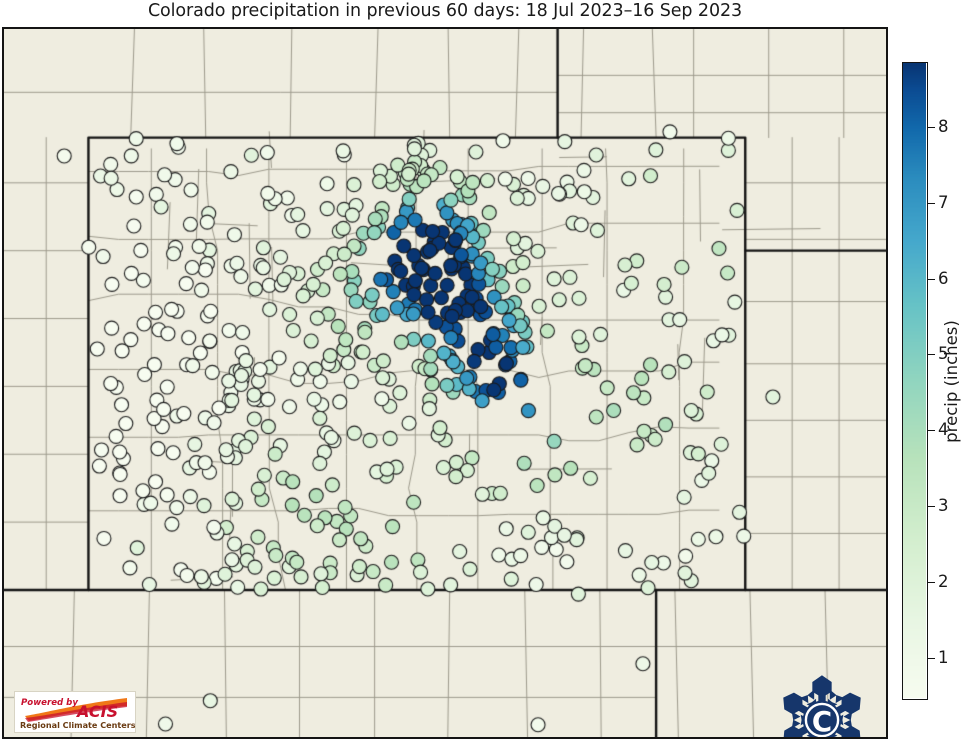  I want to click on colorbar, so click(915, 381).